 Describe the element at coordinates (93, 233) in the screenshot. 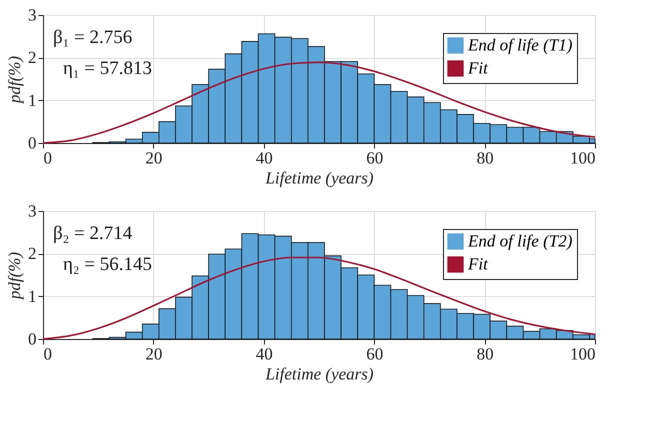

I see `annotation: β₂ = 2.714` at that location.